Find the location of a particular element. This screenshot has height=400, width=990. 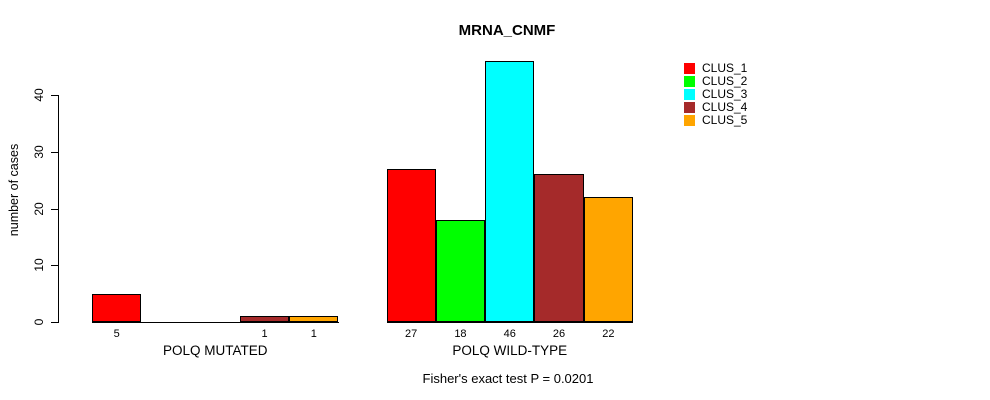

y-axis-tick-label: 30 is located at coordinates (39, 152).